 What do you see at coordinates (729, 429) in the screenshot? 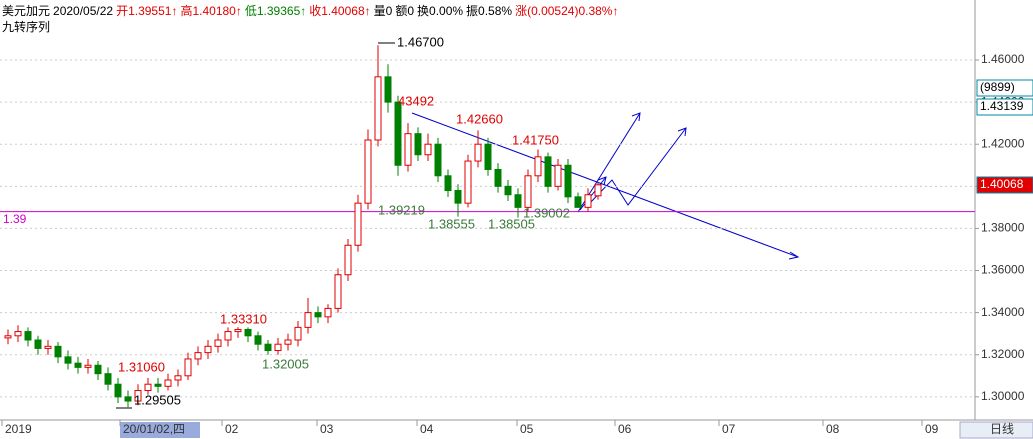
I see `x-tick-label: 07` at bounding box center [729, 429].